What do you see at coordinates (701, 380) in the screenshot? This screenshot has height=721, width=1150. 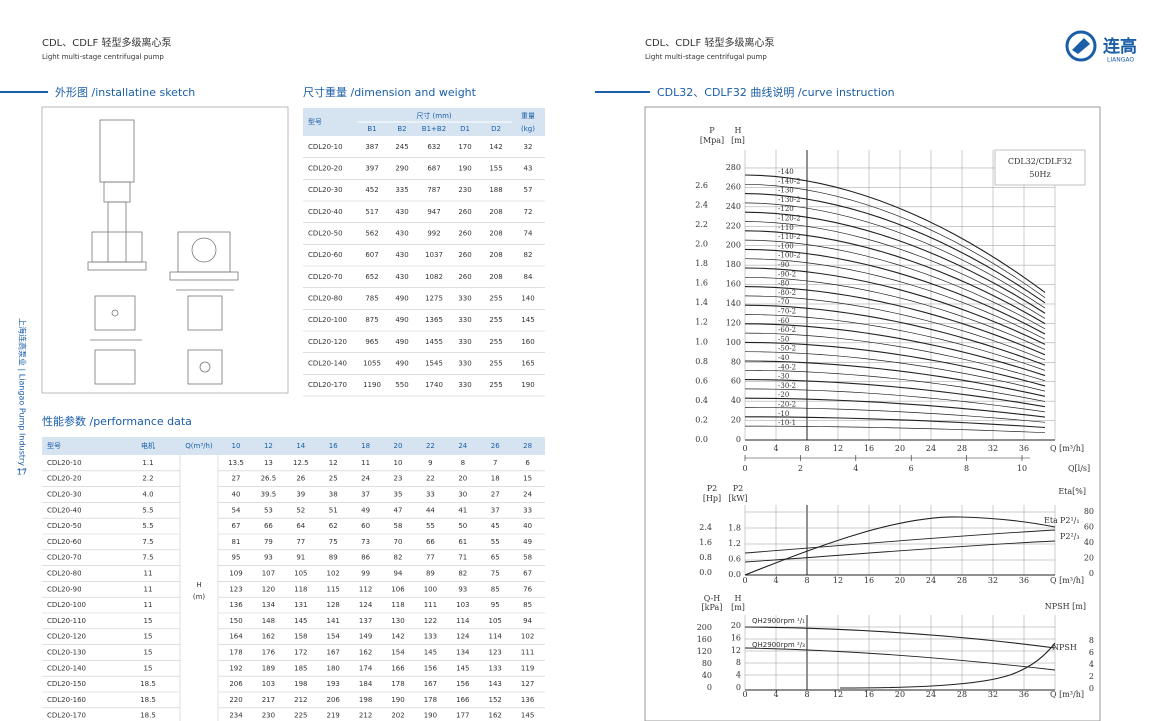 I see `y-tick-label: 0.6` at bounding box center [701, 380].